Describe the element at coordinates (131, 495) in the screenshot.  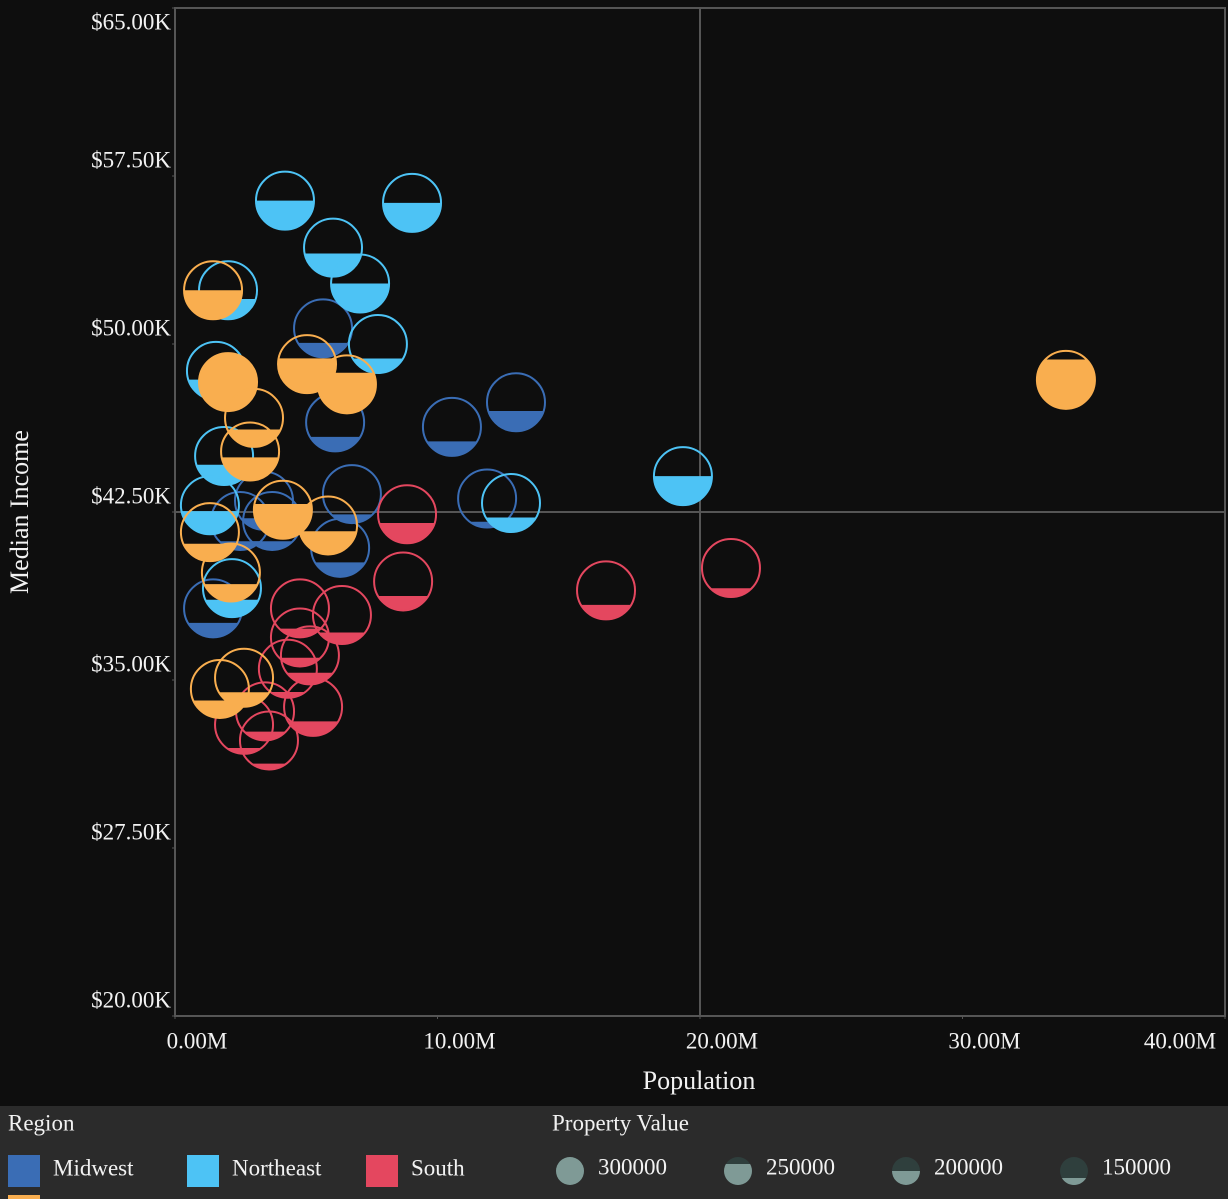
I see `y-tick-label: $42.50K` at that location.